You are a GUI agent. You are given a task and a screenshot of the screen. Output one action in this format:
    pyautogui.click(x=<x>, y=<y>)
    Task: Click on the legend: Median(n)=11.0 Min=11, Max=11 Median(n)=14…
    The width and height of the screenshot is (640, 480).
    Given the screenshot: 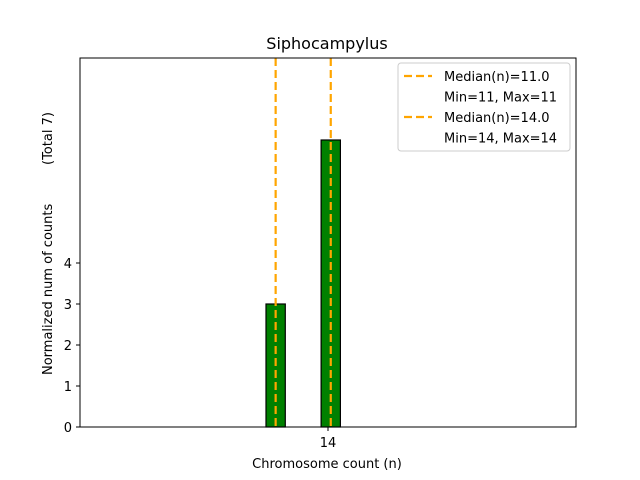 What is the action you would take?
    pyautogui.click(x=484, y=107)
    